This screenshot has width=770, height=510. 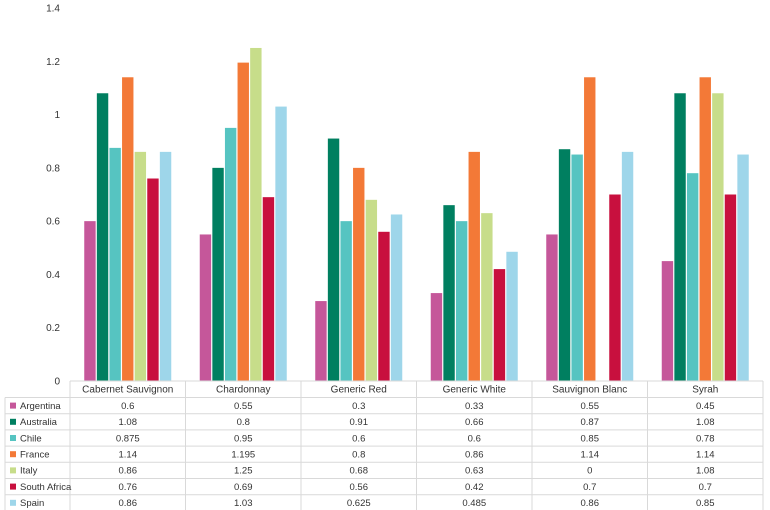 What do you see at coordinates (127, 390) in the screenshot?
I see `category-label: Cabernet Sauvignon` at bounding box center [127, 390].